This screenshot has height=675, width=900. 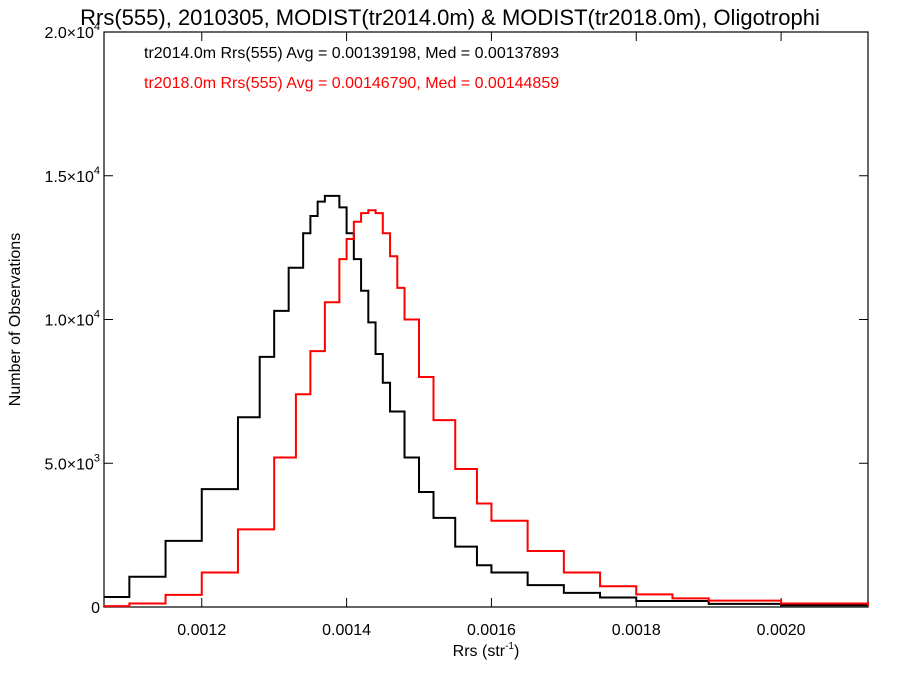 What do you see at coordinates (486, 650) in the screenshot?
I see `x-axis-label: Rrs (str-1)` at bounding box center [486, 650].